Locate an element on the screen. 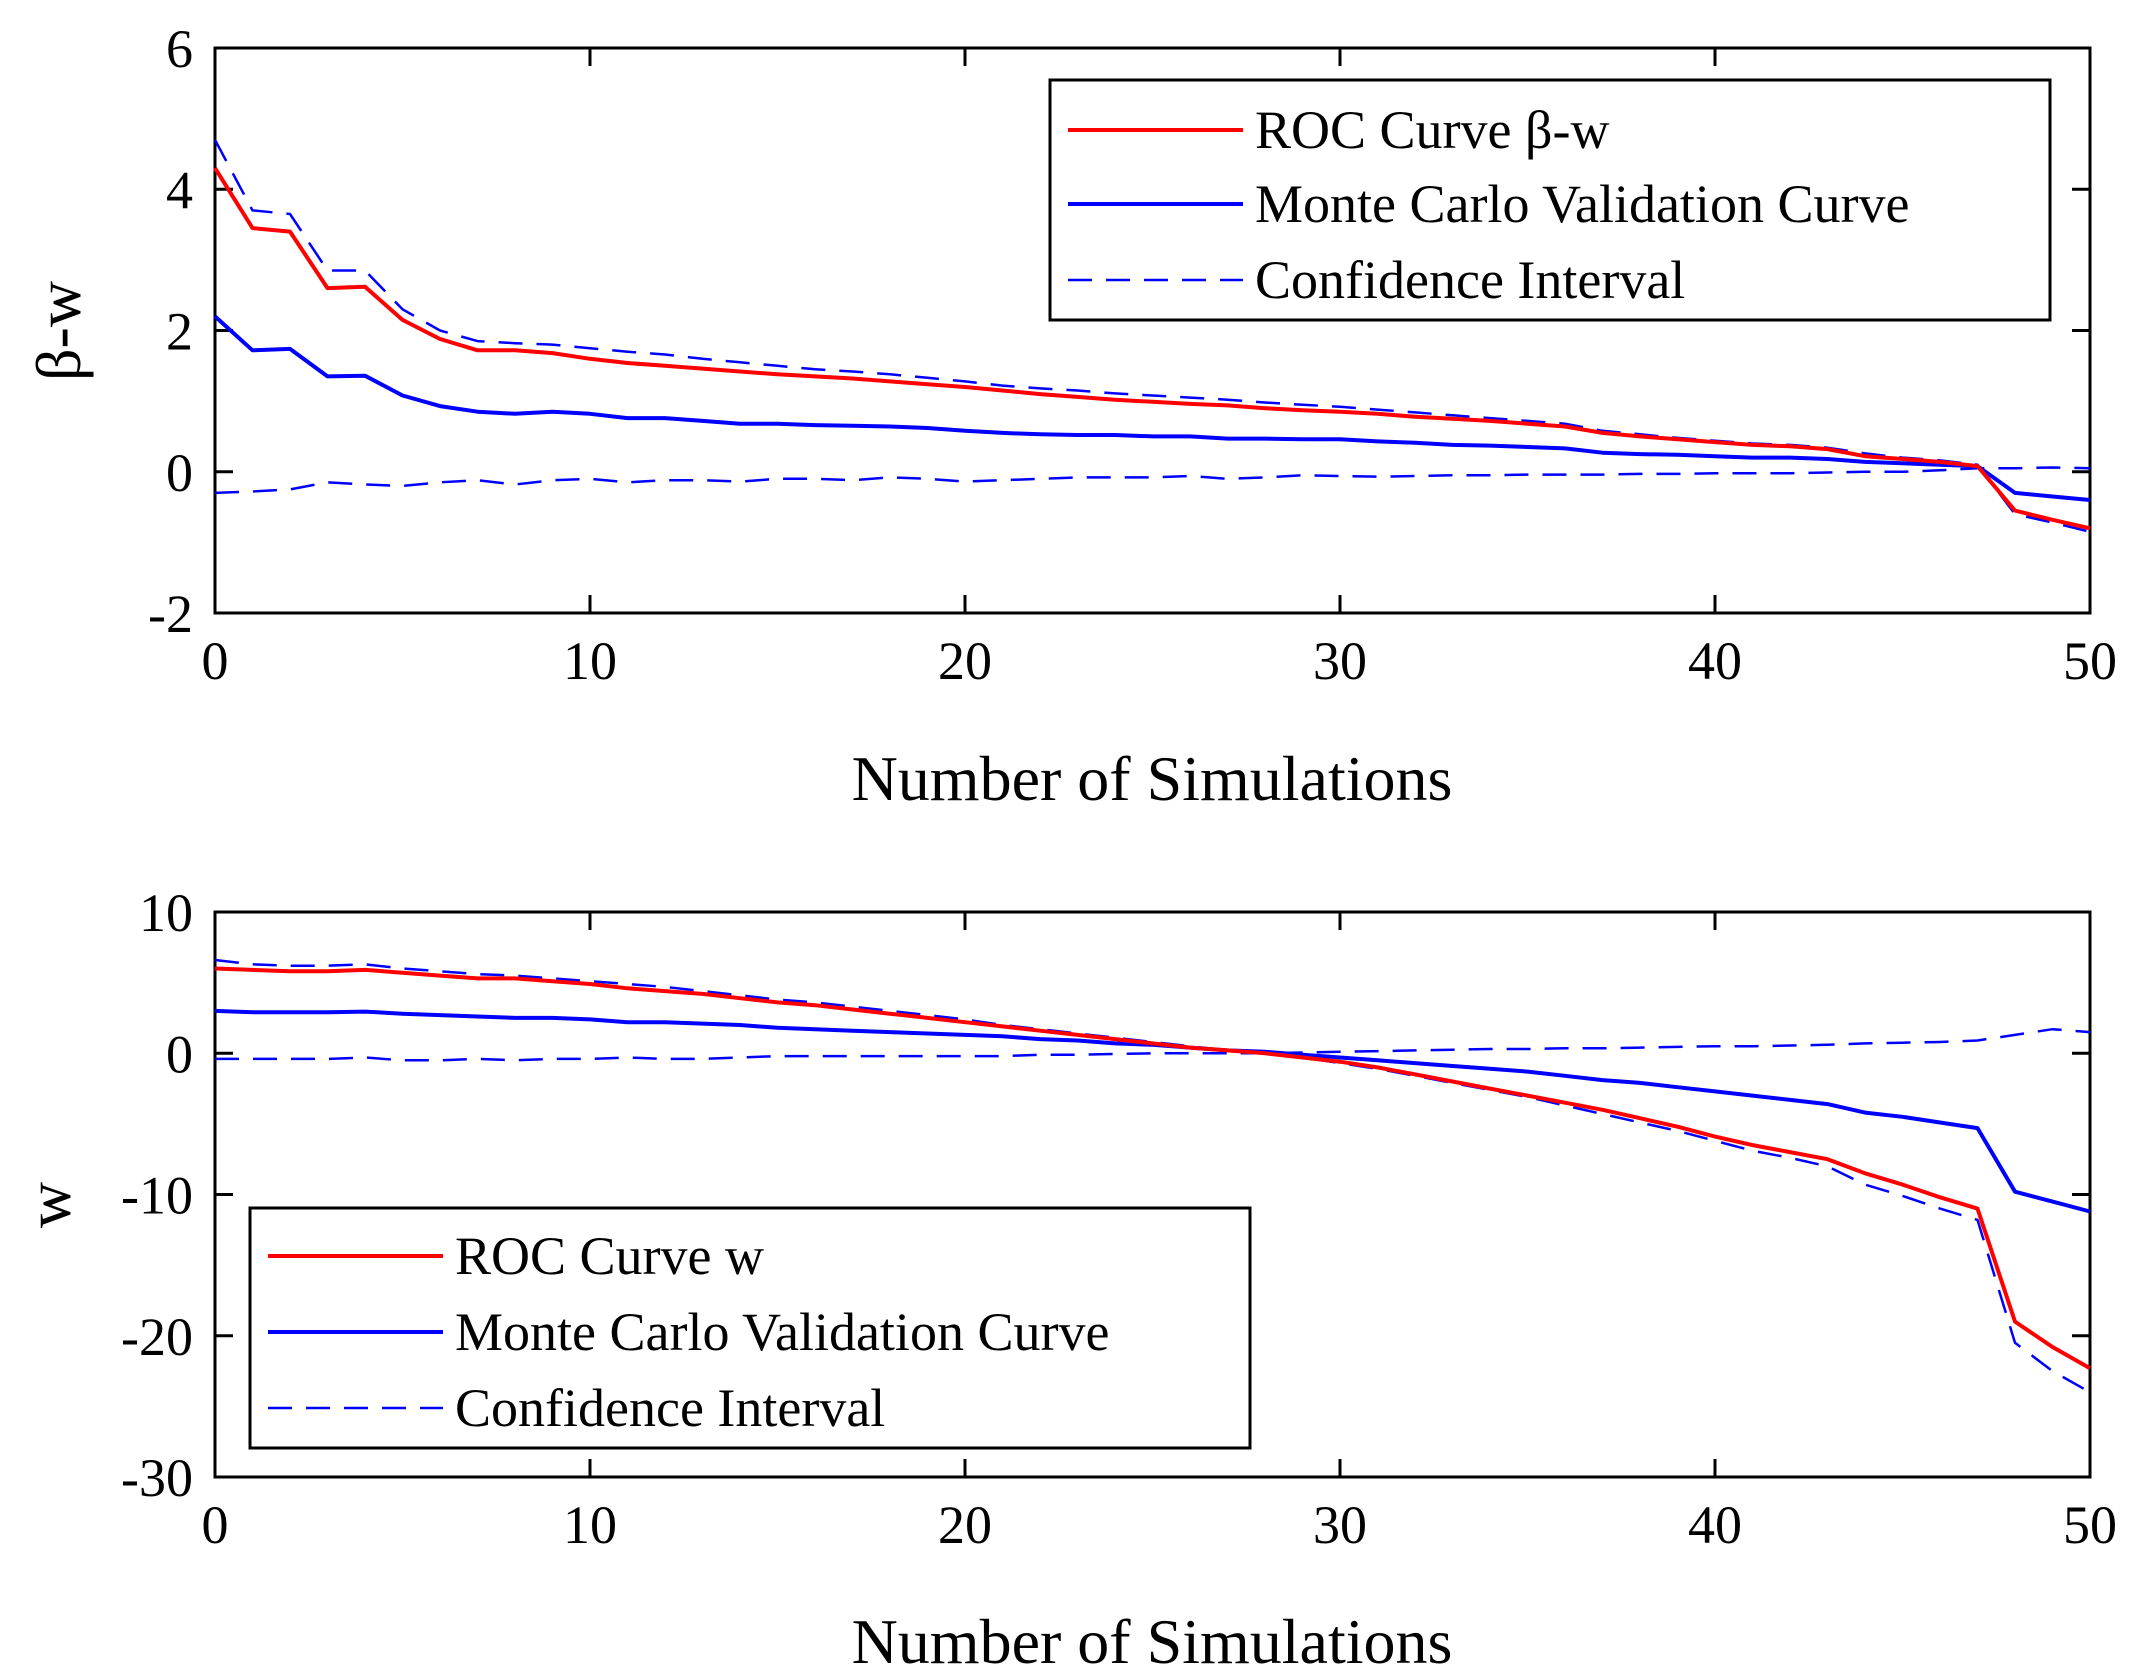 This screenshot has width=2142, height=1670. bottom-legend-label-roc: ROC Curve w is located at coordinates (609, 1256).